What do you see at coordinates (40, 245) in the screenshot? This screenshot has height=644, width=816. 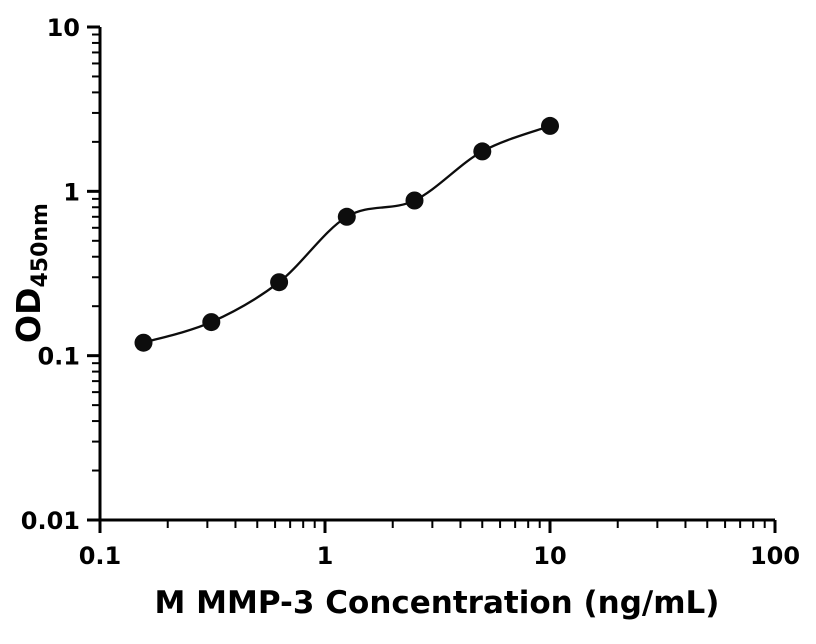 I see `y-axis-title-subscript: 450nm` at bounding box center [40, 245].